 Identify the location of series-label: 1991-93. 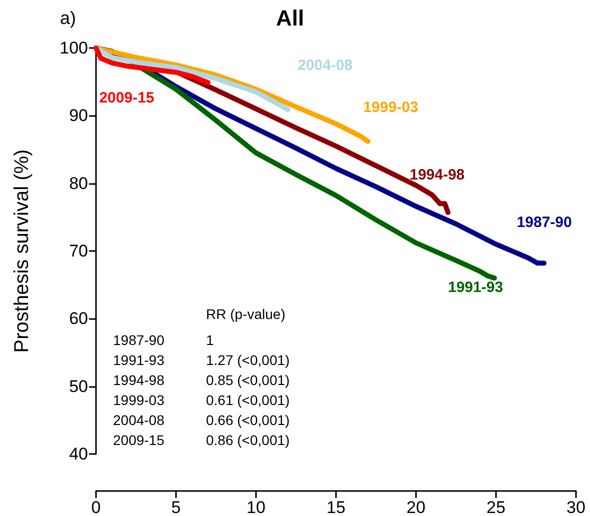
(476, 287).